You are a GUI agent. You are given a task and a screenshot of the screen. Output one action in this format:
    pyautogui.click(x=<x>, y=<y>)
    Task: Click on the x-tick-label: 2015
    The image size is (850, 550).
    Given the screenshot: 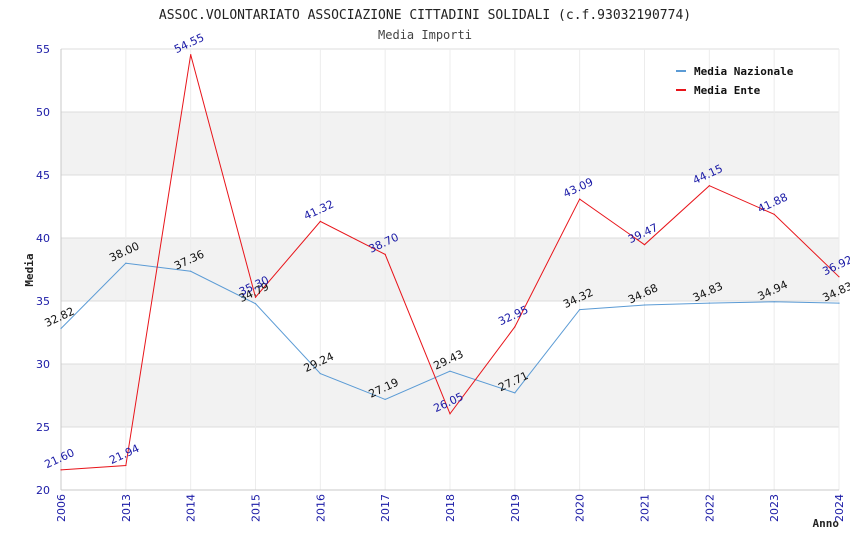 What is the action you would take?
    pyautogui.click(x=256, y=508)
    